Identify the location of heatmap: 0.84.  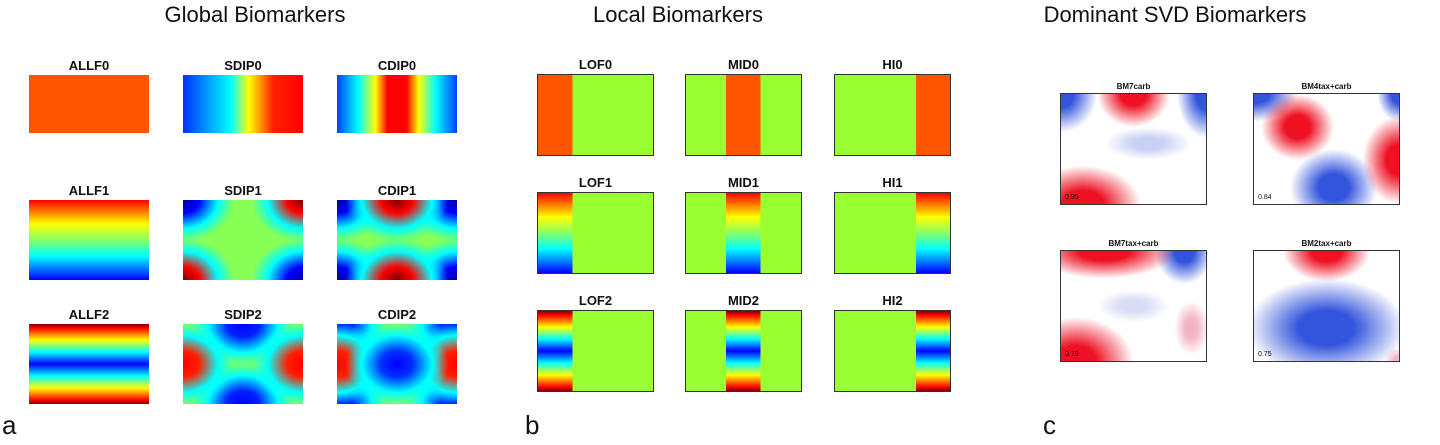
(1326, 149).